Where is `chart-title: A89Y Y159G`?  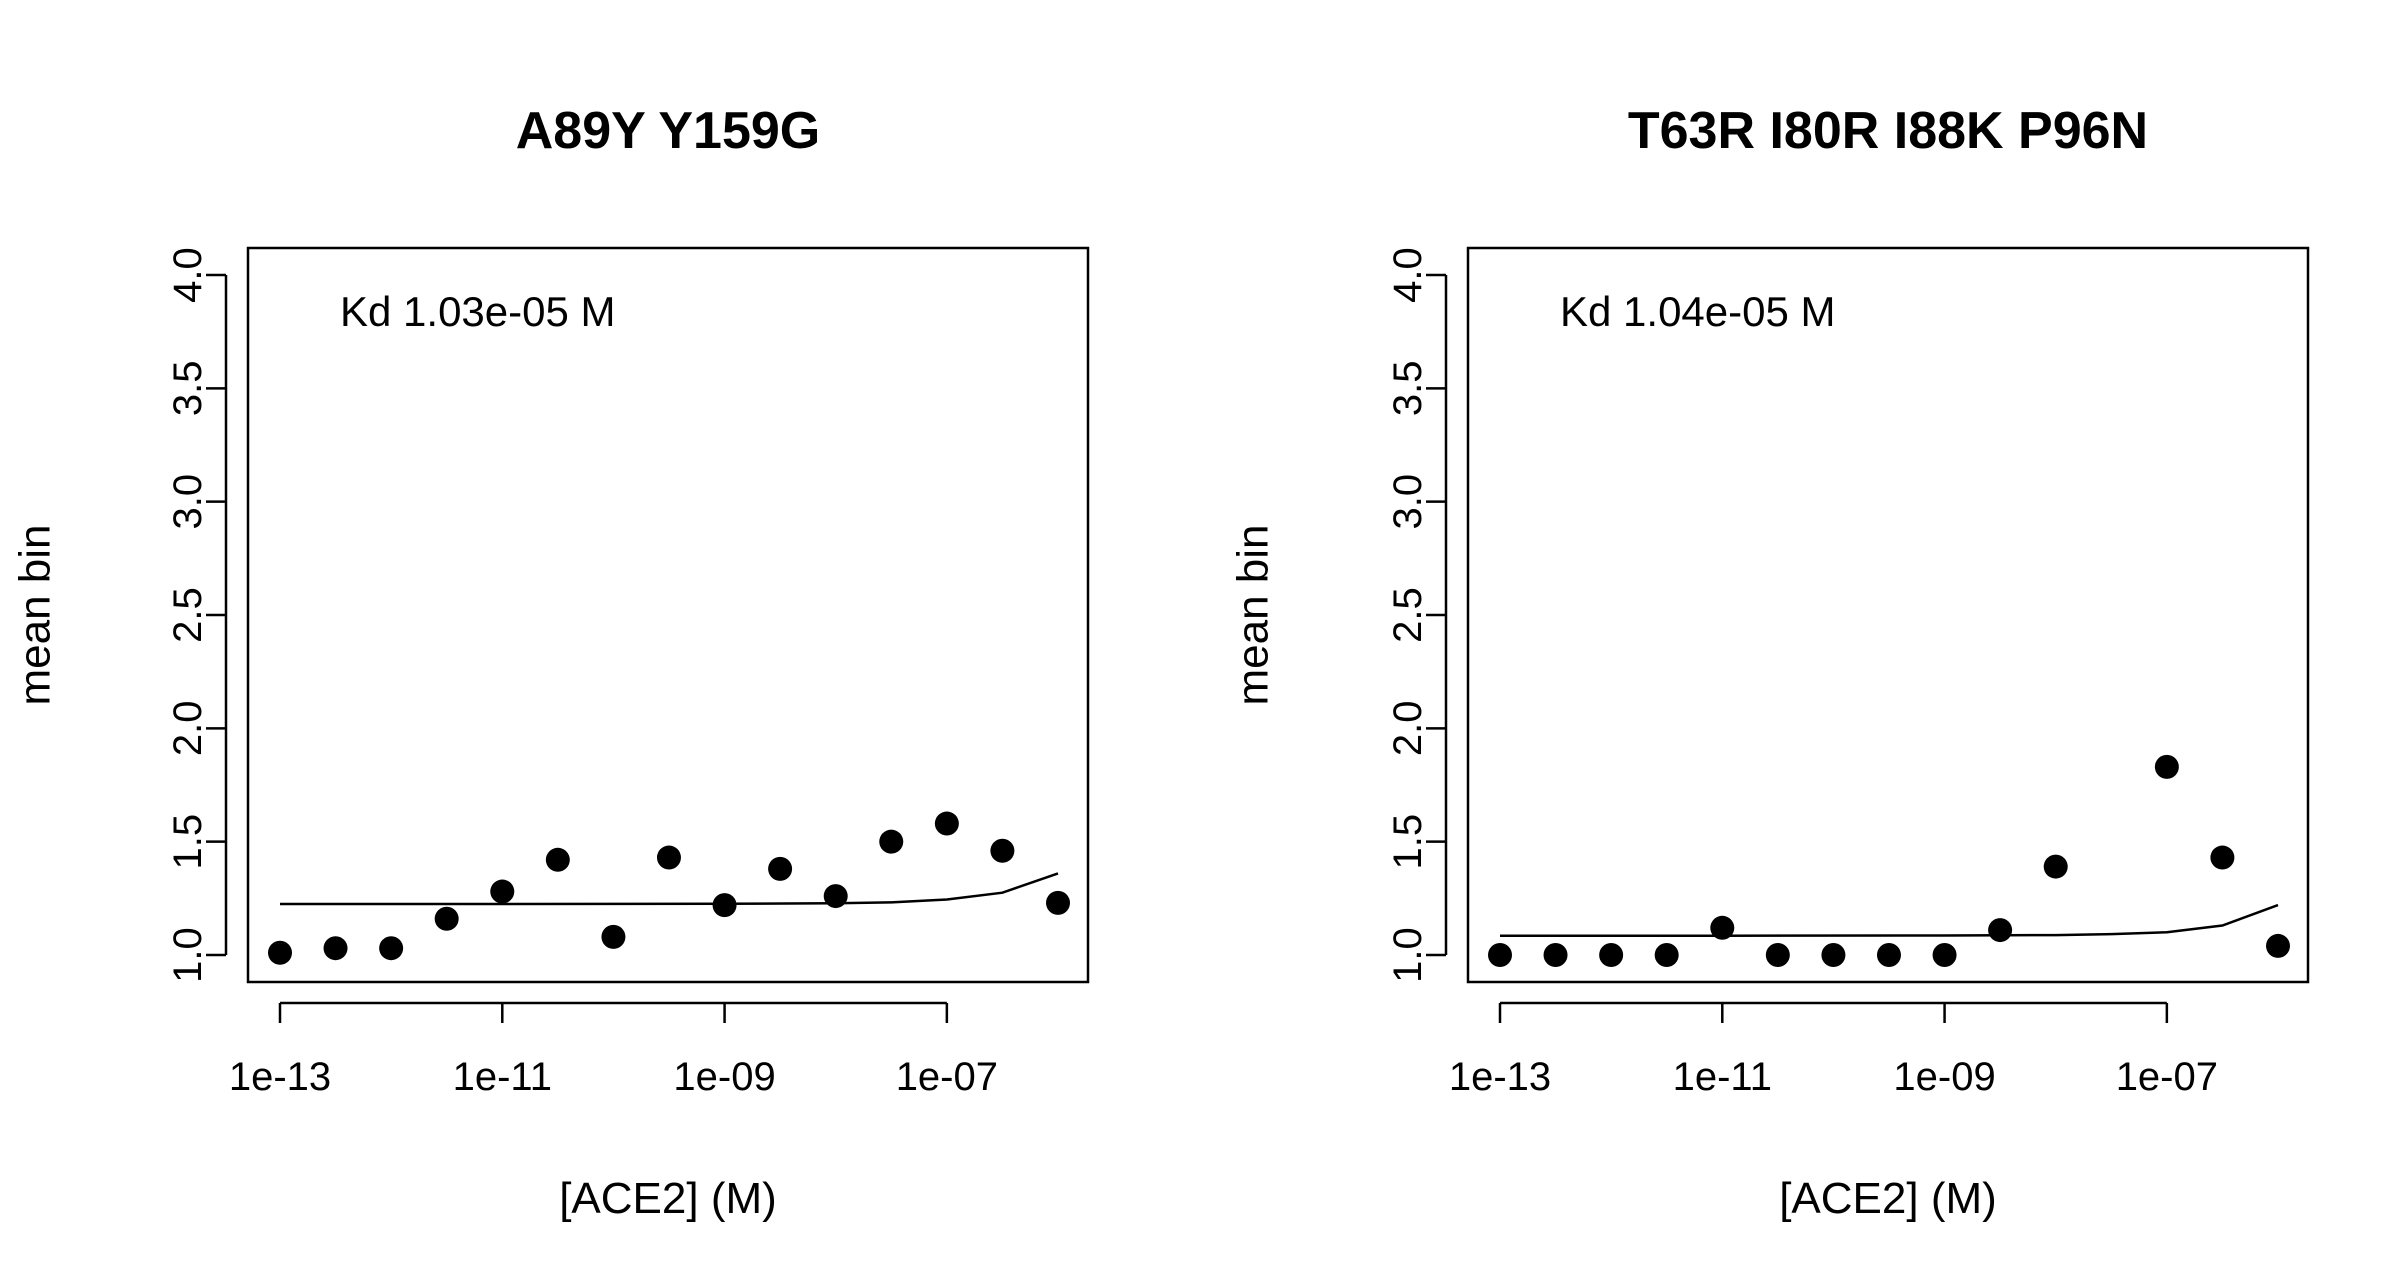 chart-title: A89Y Y159G is located at coordinates (668, 131).